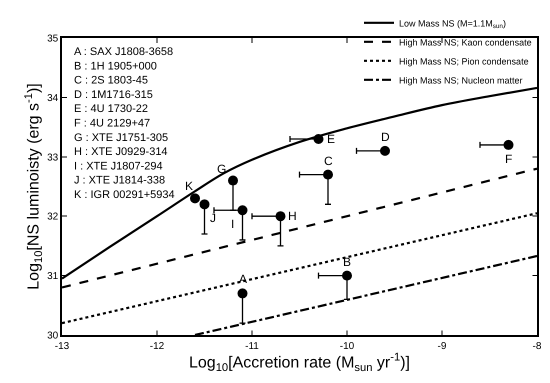  I want to click on annotation: D, so click(385, 137).